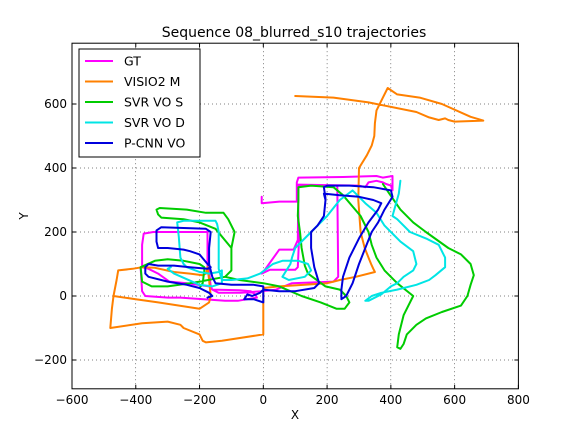 The image size is (576, 432). I want to click on y-tick-label: −200, so click(50, 360).